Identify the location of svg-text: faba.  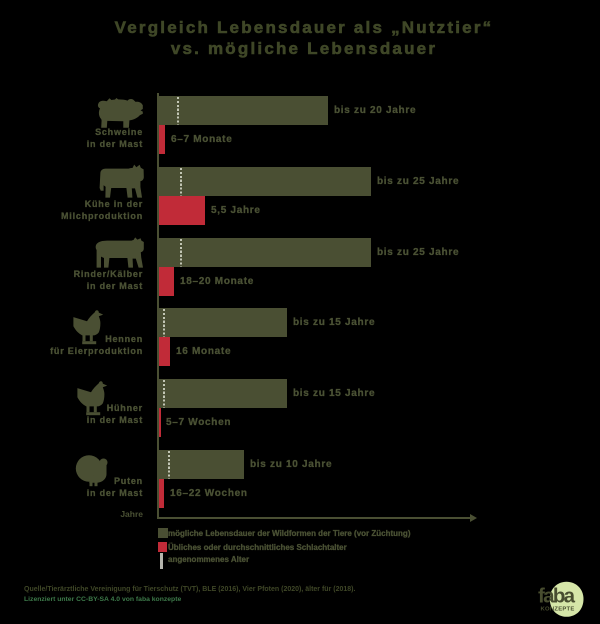
(557, 596).